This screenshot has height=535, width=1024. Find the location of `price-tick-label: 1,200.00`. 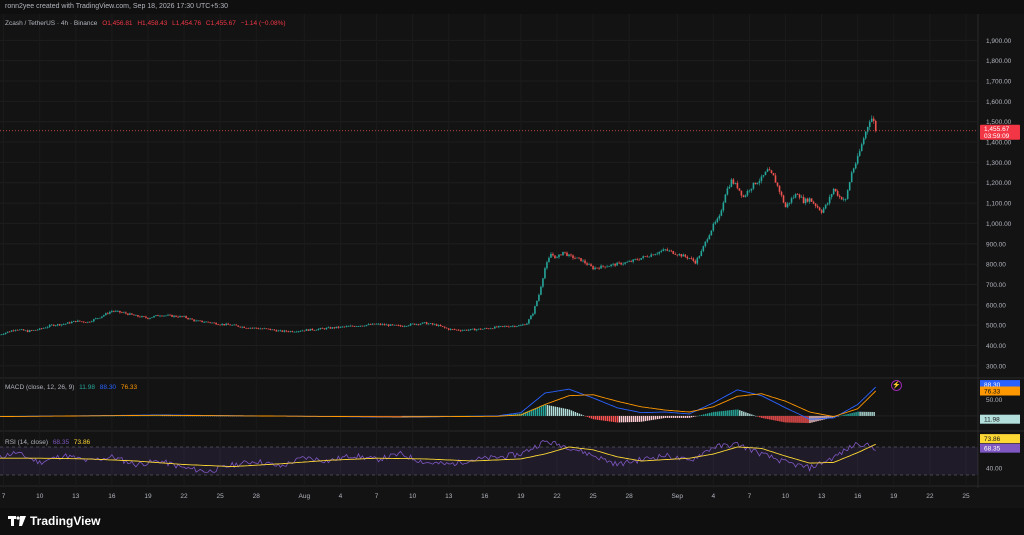

price-tick-label: 1,200.00 is located at coordinates (999, 183).